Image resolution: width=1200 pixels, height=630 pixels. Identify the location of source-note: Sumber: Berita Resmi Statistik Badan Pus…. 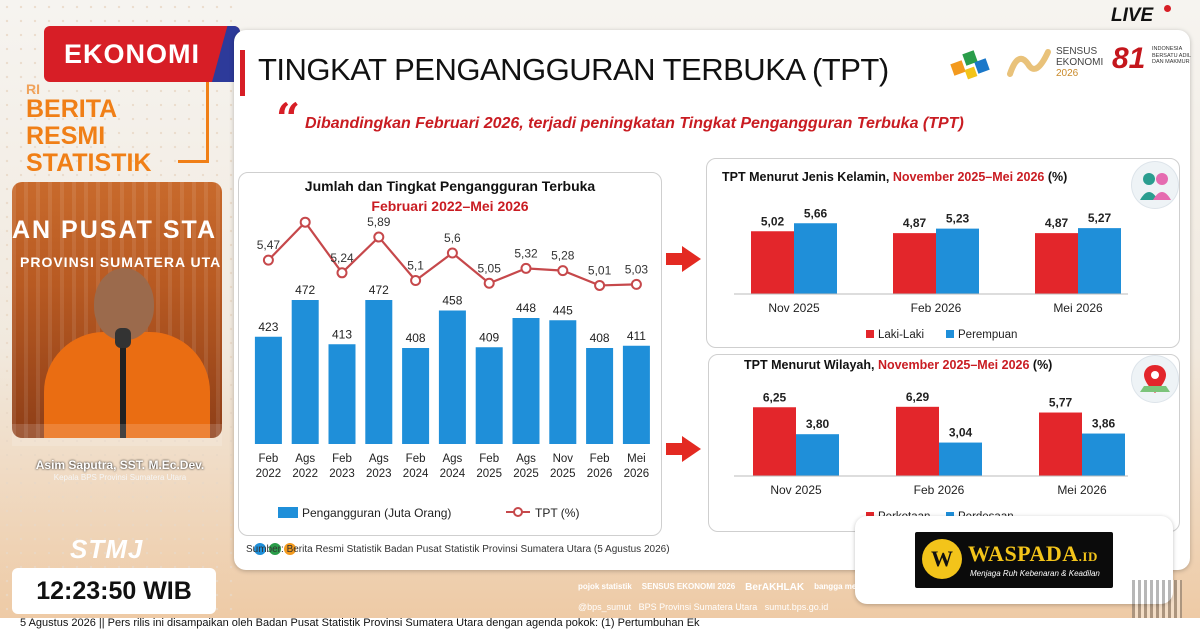
(458, 549).